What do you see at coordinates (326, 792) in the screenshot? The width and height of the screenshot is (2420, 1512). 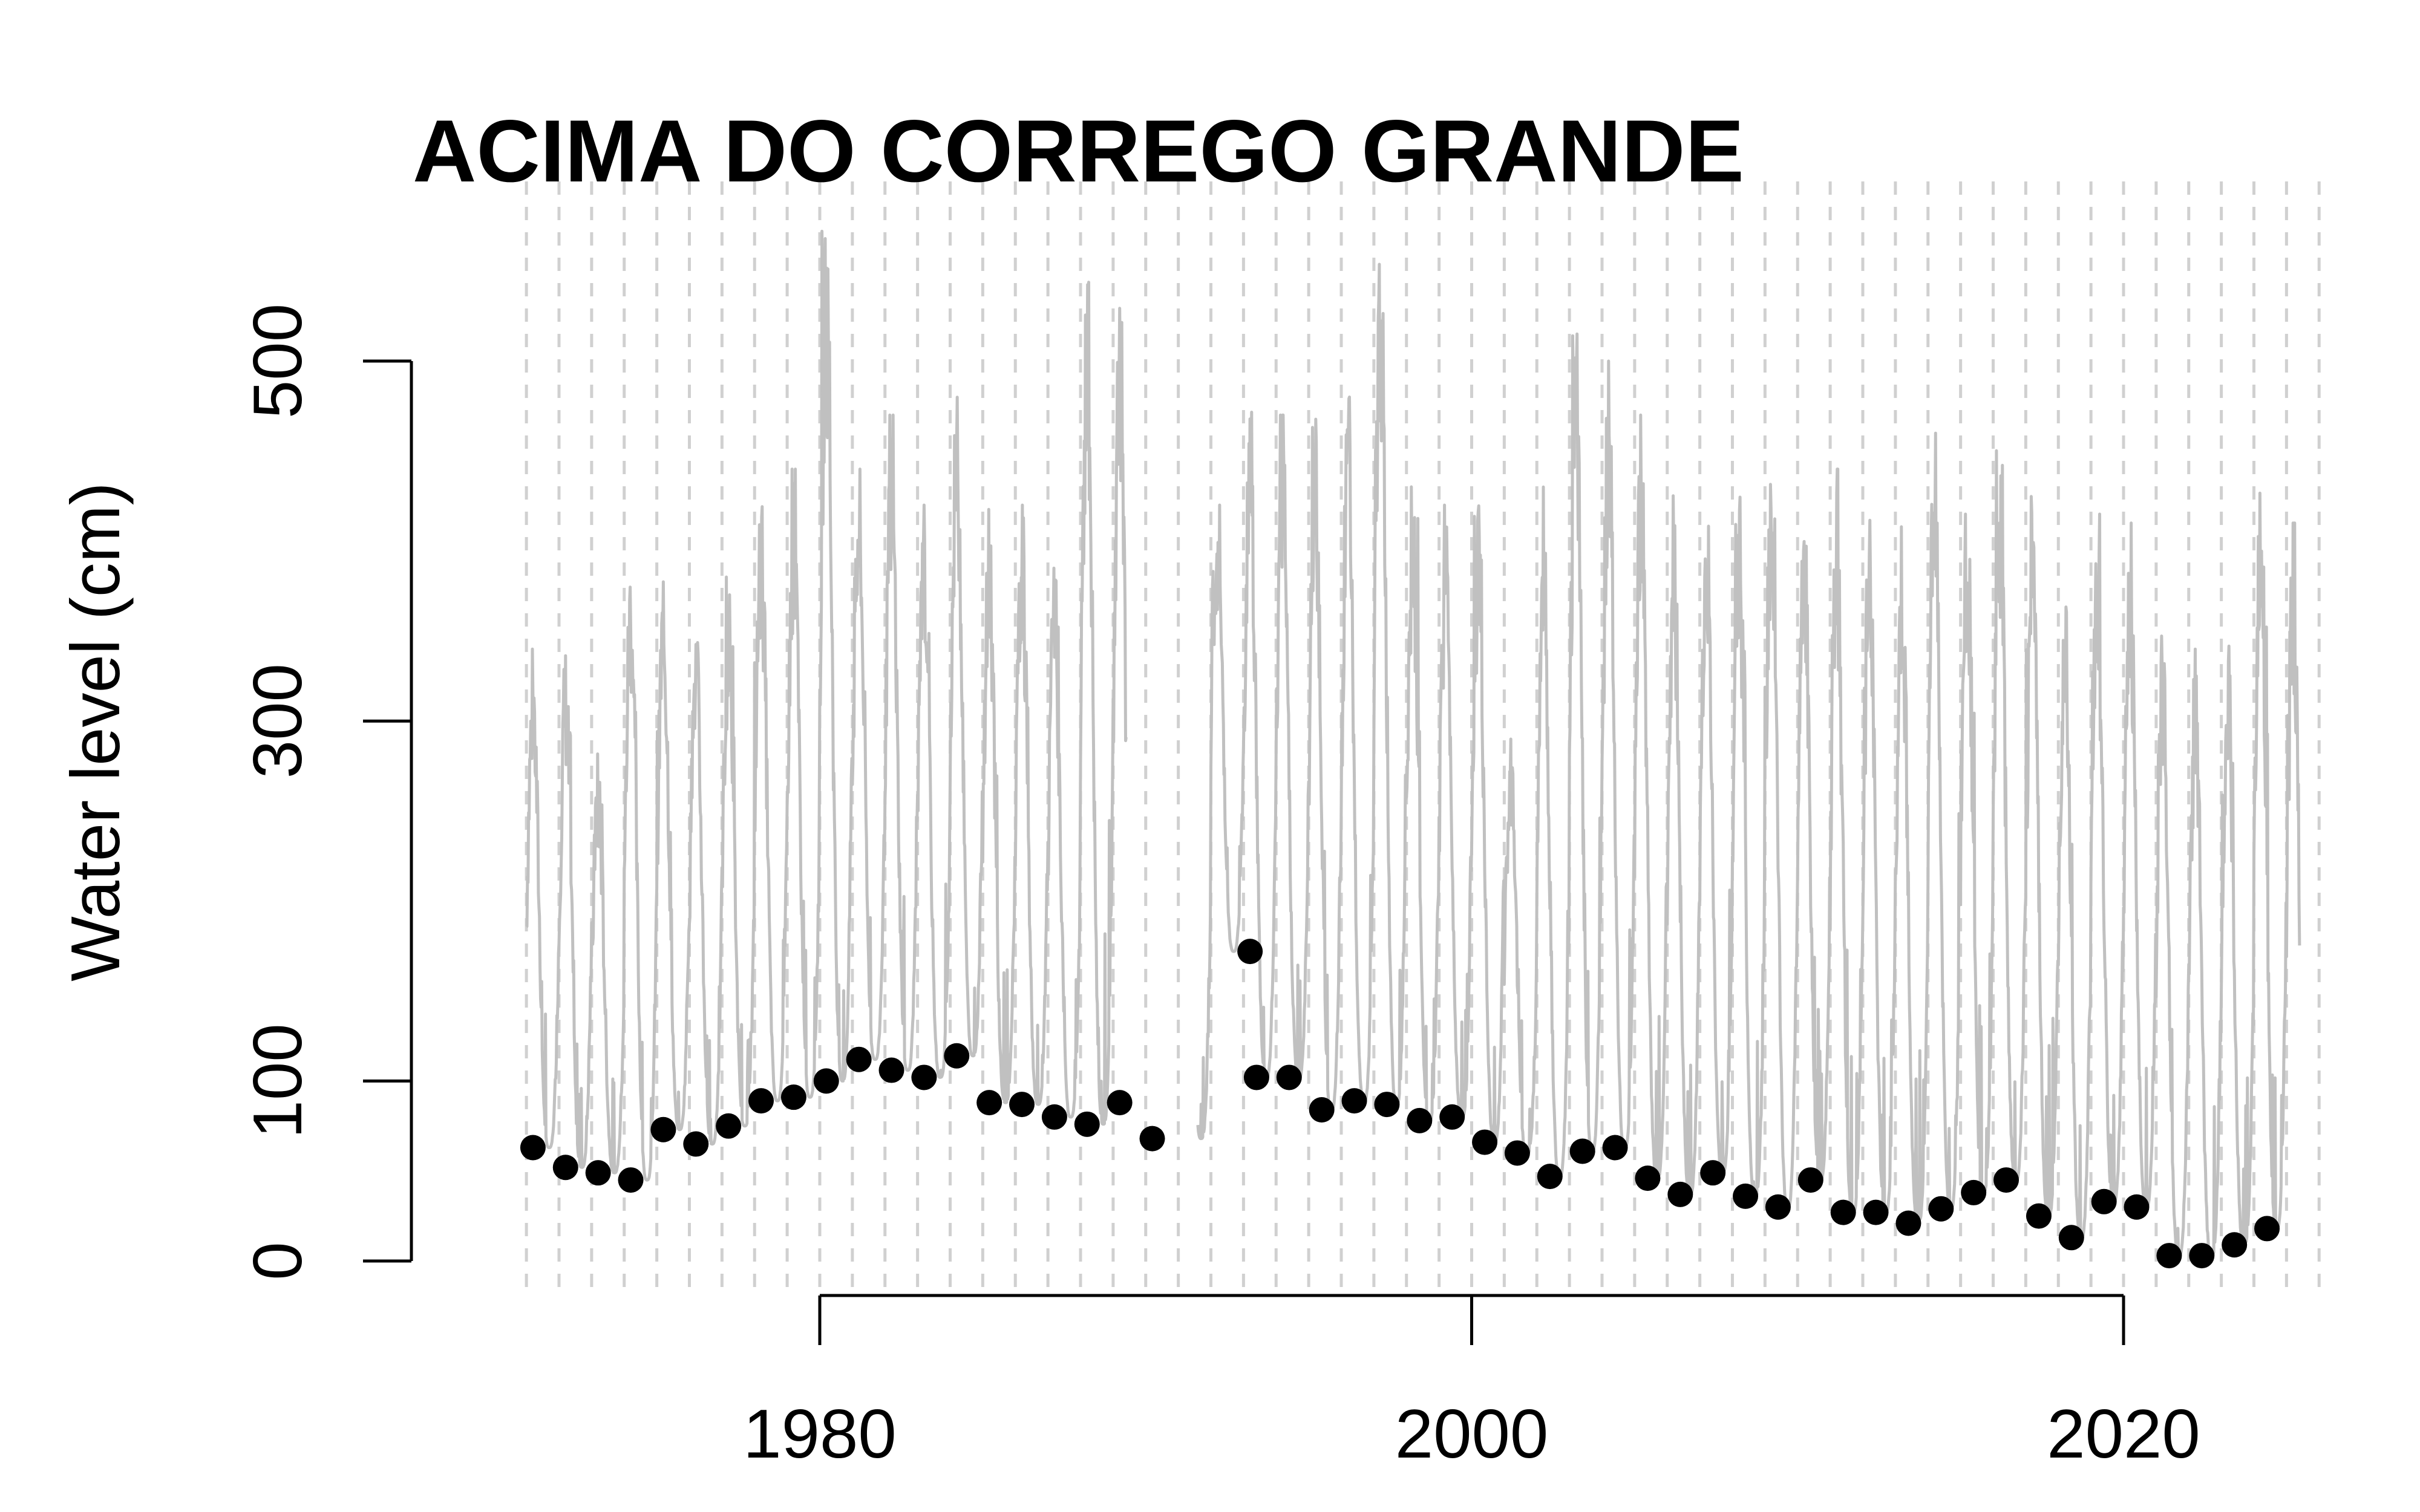 I see `y-axis: 0 100 300 500` at bounding box center [326, 792].